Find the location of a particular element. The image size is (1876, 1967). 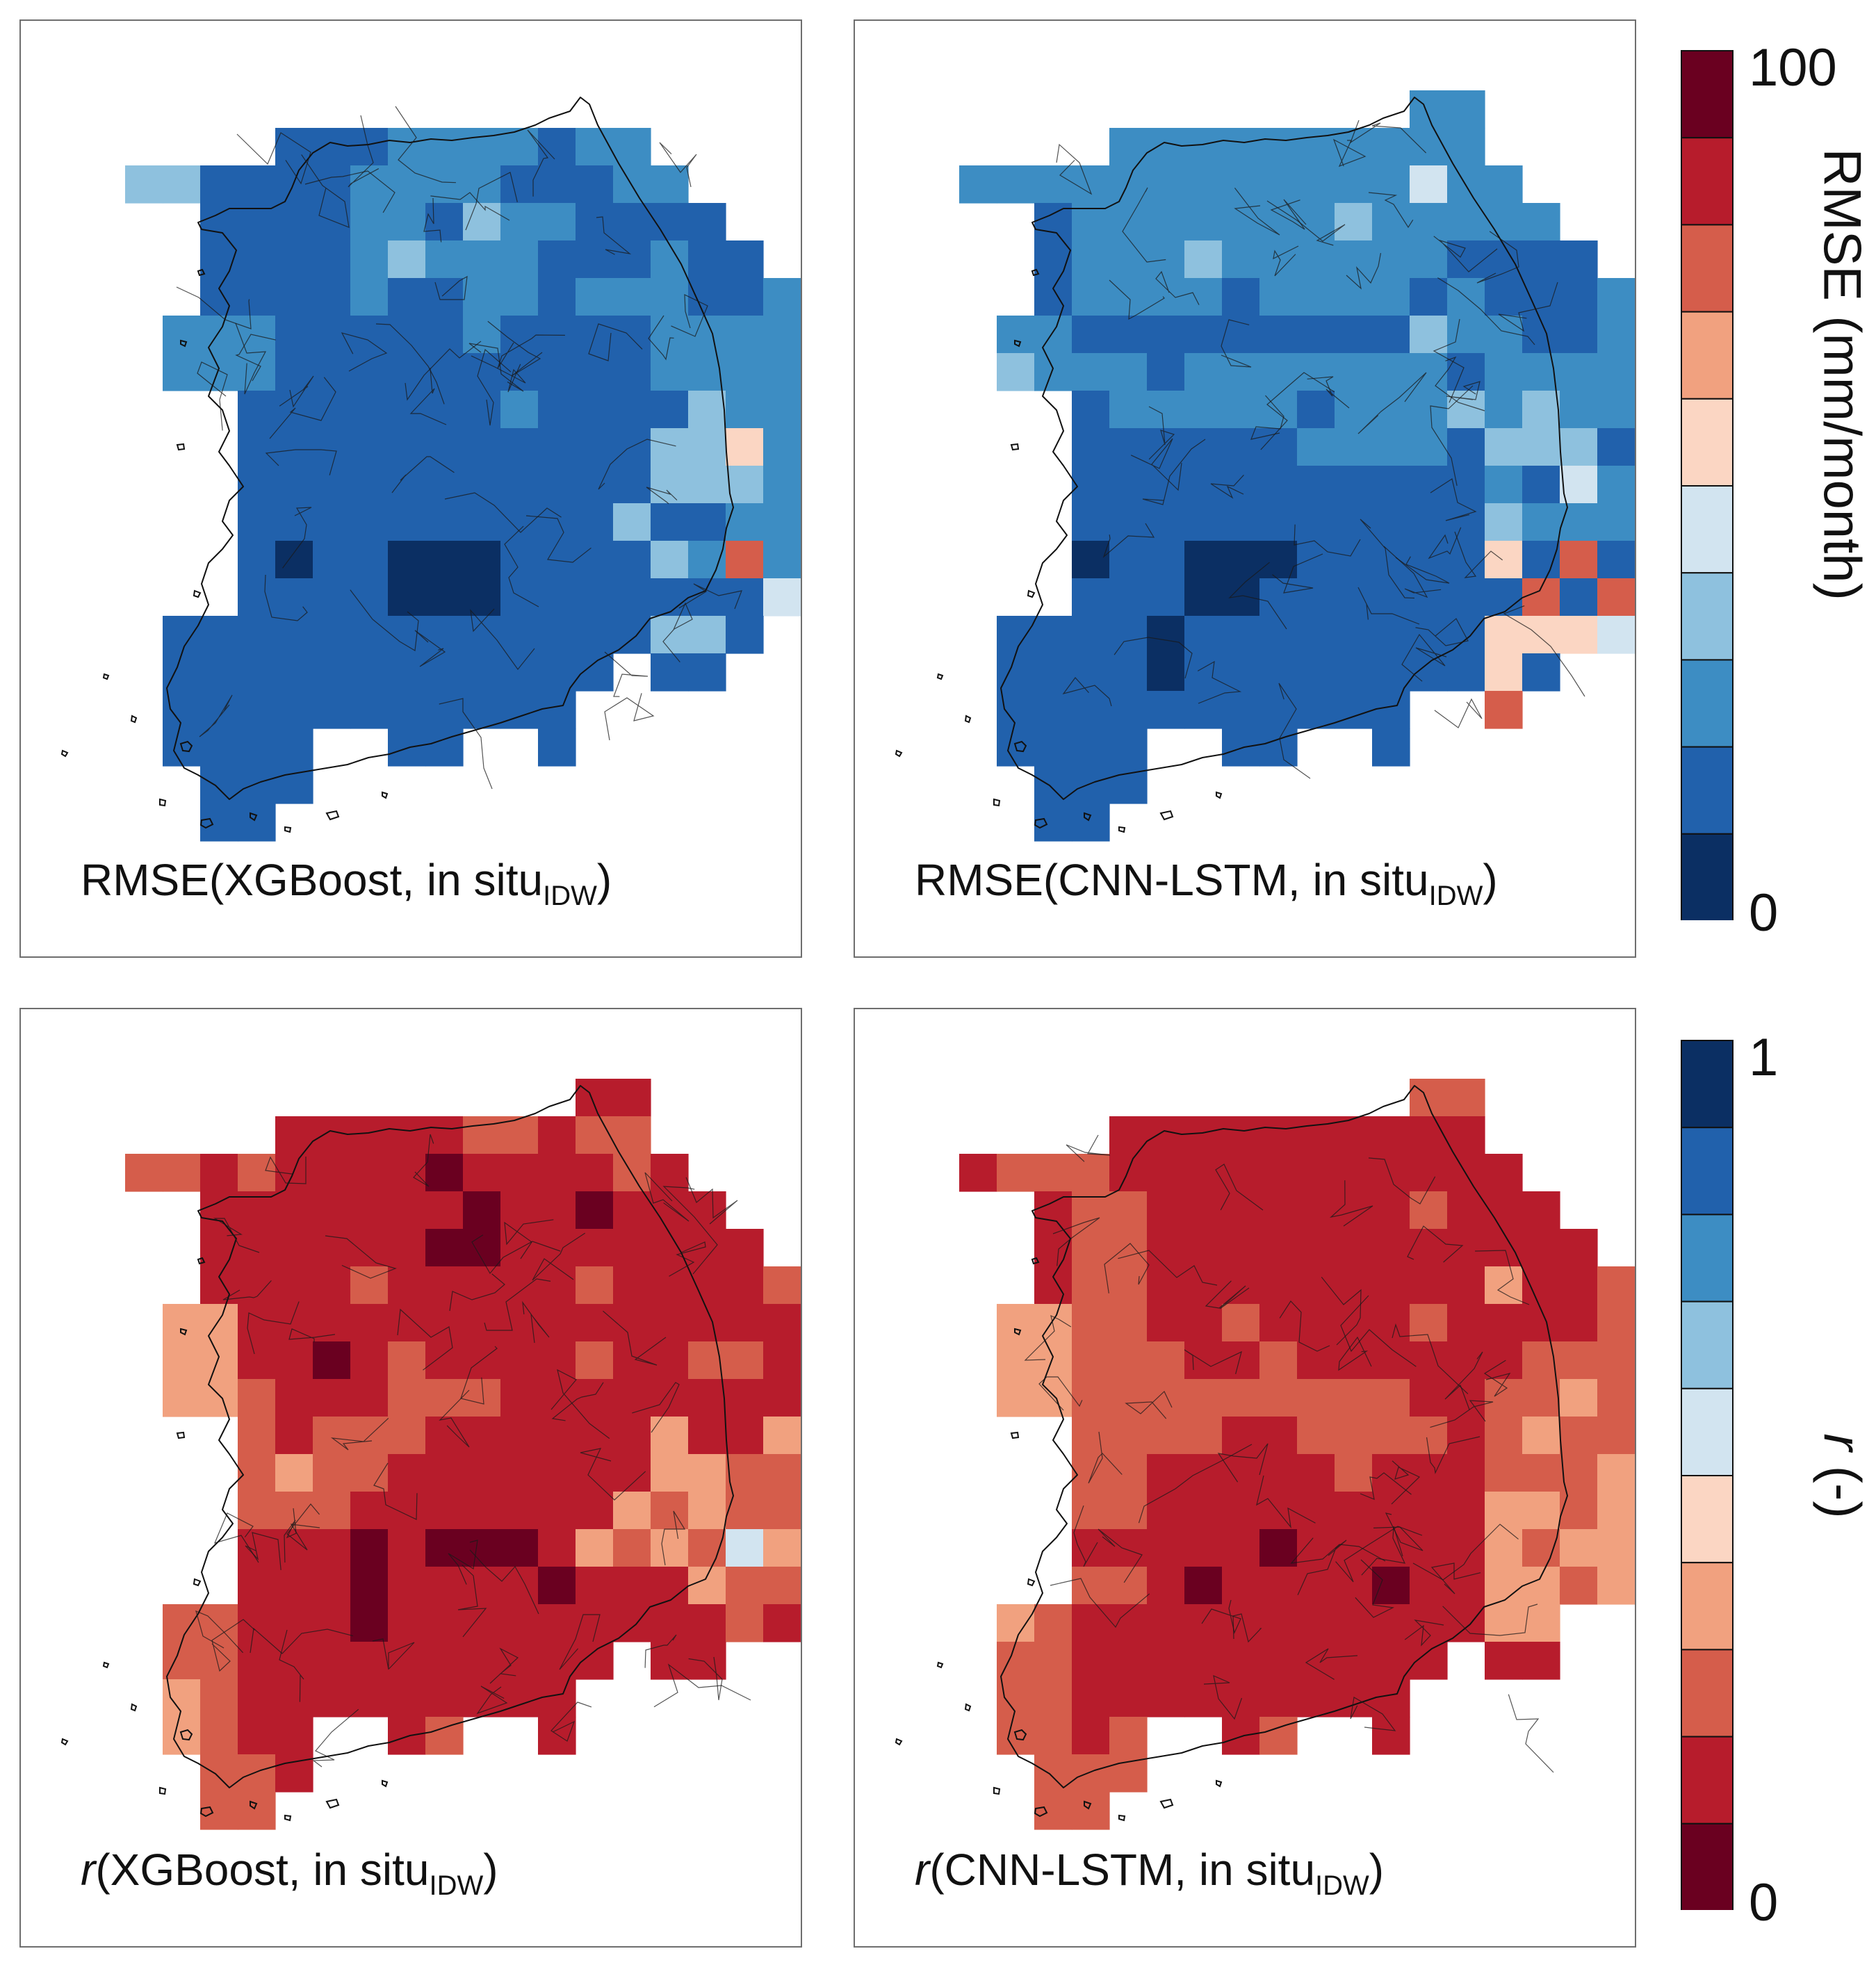

colorbar-rmse-min-label: 0 is located at coordinates (1764, 912).